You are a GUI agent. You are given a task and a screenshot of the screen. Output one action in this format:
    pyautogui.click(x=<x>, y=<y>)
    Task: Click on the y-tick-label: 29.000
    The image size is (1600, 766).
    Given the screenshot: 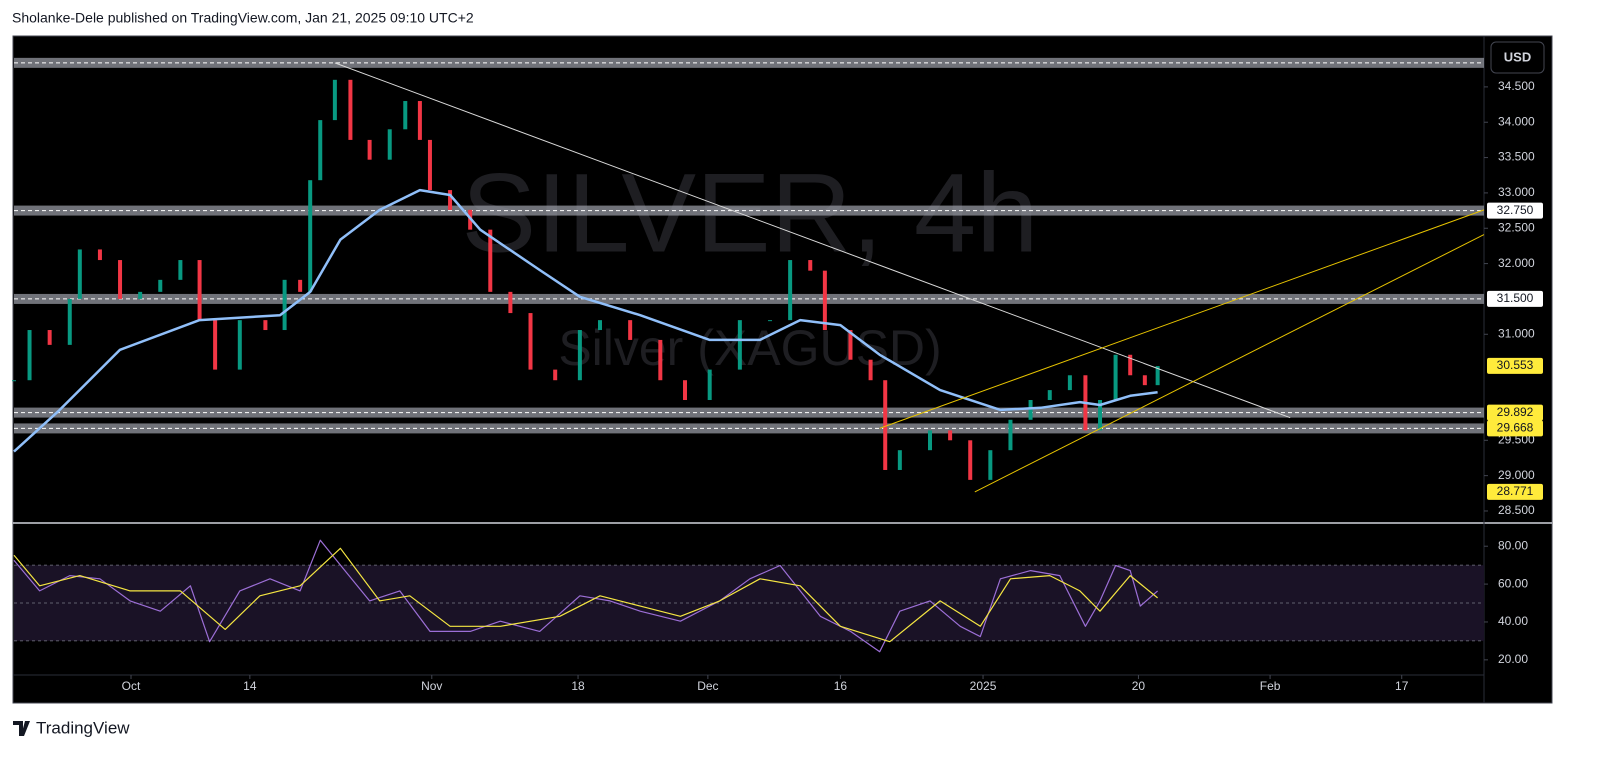 What is the action you would take?
    pyautogui.click(x=1516, y=475)
    